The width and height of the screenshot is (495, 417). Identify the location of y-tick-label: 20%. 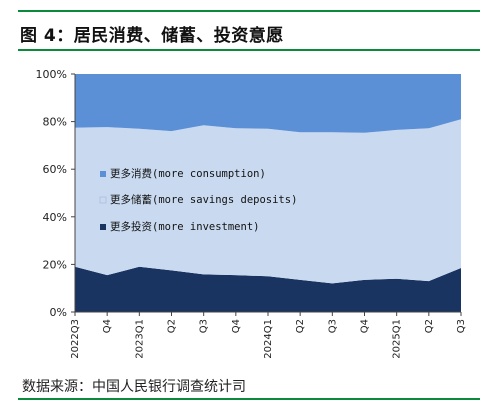
(55, 264).